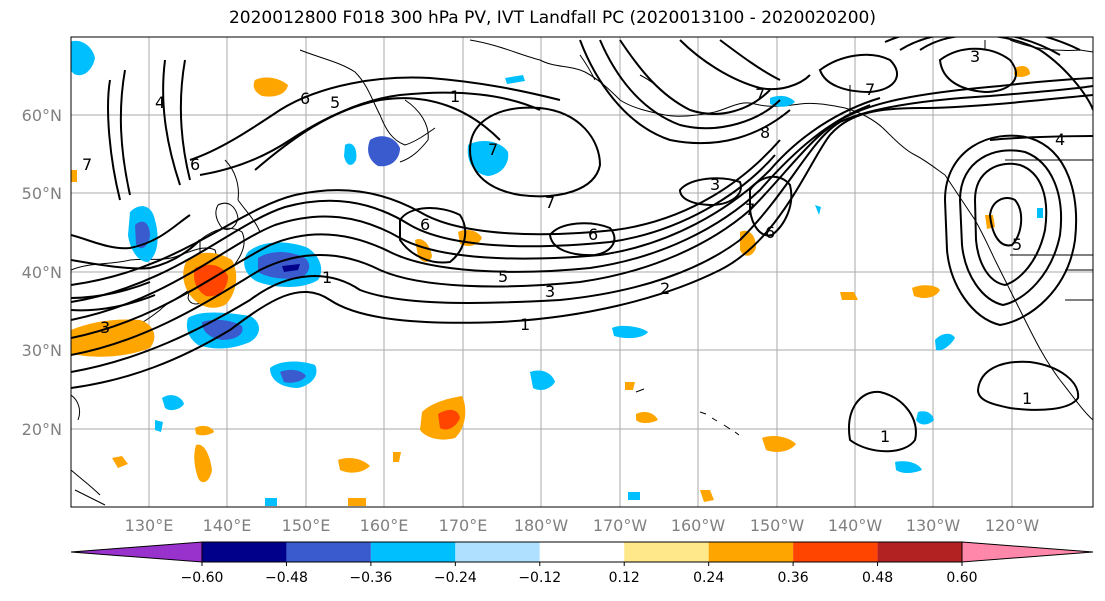 The height and width of the screenshot is (601, 1105). I want to click on contour-label: 8, so click(765, 132).